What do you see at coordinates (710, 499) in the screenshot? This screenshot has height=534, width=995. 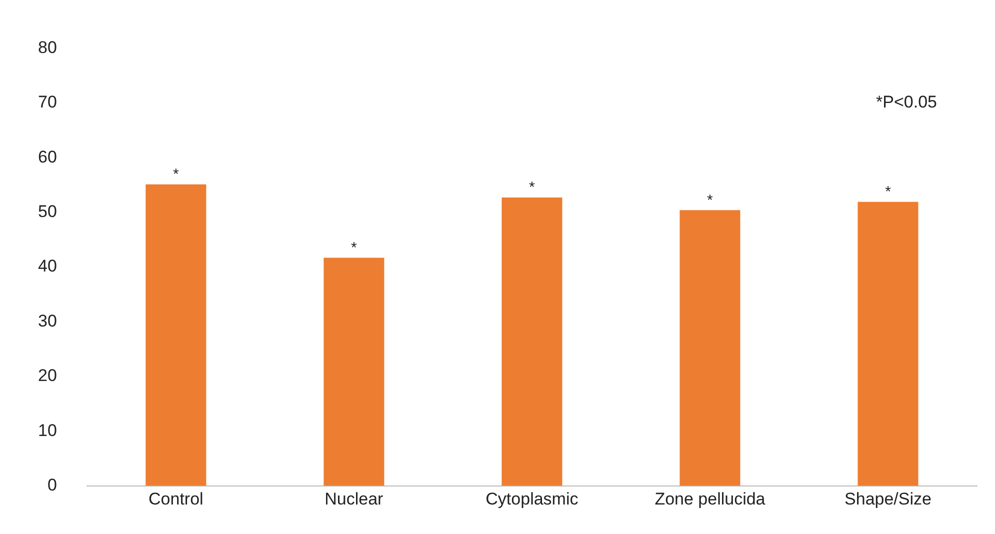 I see `x-tick-label: Zone pellucida` at bounding box center [710, 499].